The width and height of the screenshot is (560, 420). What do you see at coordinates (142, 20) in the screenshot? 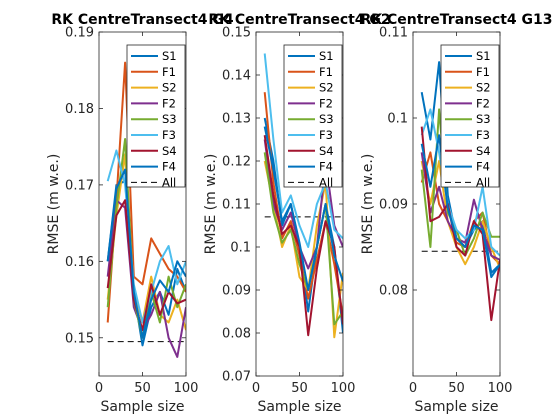
I see `chart-title: RK CentreTransect4 G4` at bounding box center [142, 20].